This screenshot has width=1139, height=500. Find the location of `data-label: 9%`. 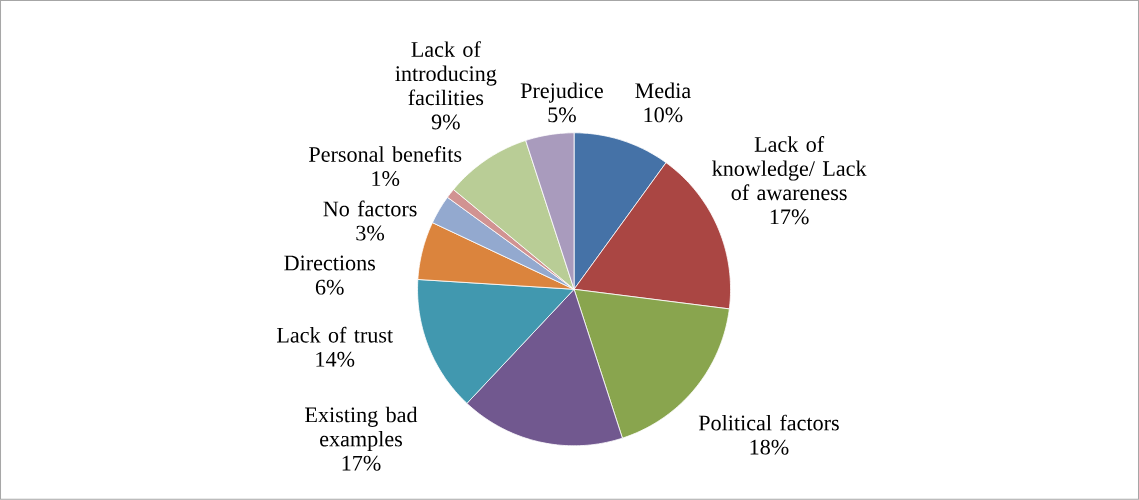

data-label: 9% is located at coordinates (445, 122).